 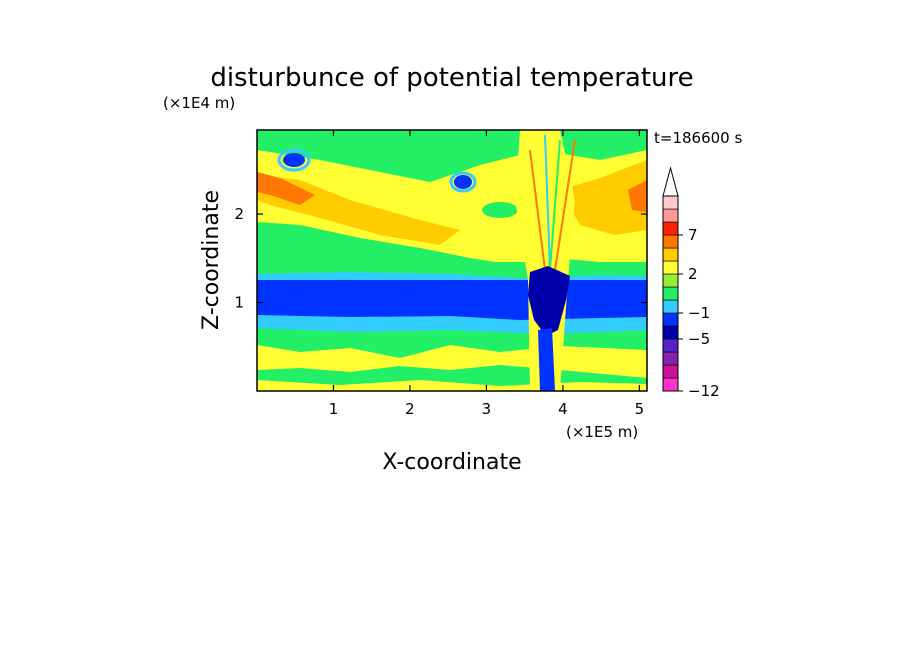 What do you see at coordinates (670, 181) in the screenshot?
I see `colorbar-extend-arrow` at bounding box center [670, 181].